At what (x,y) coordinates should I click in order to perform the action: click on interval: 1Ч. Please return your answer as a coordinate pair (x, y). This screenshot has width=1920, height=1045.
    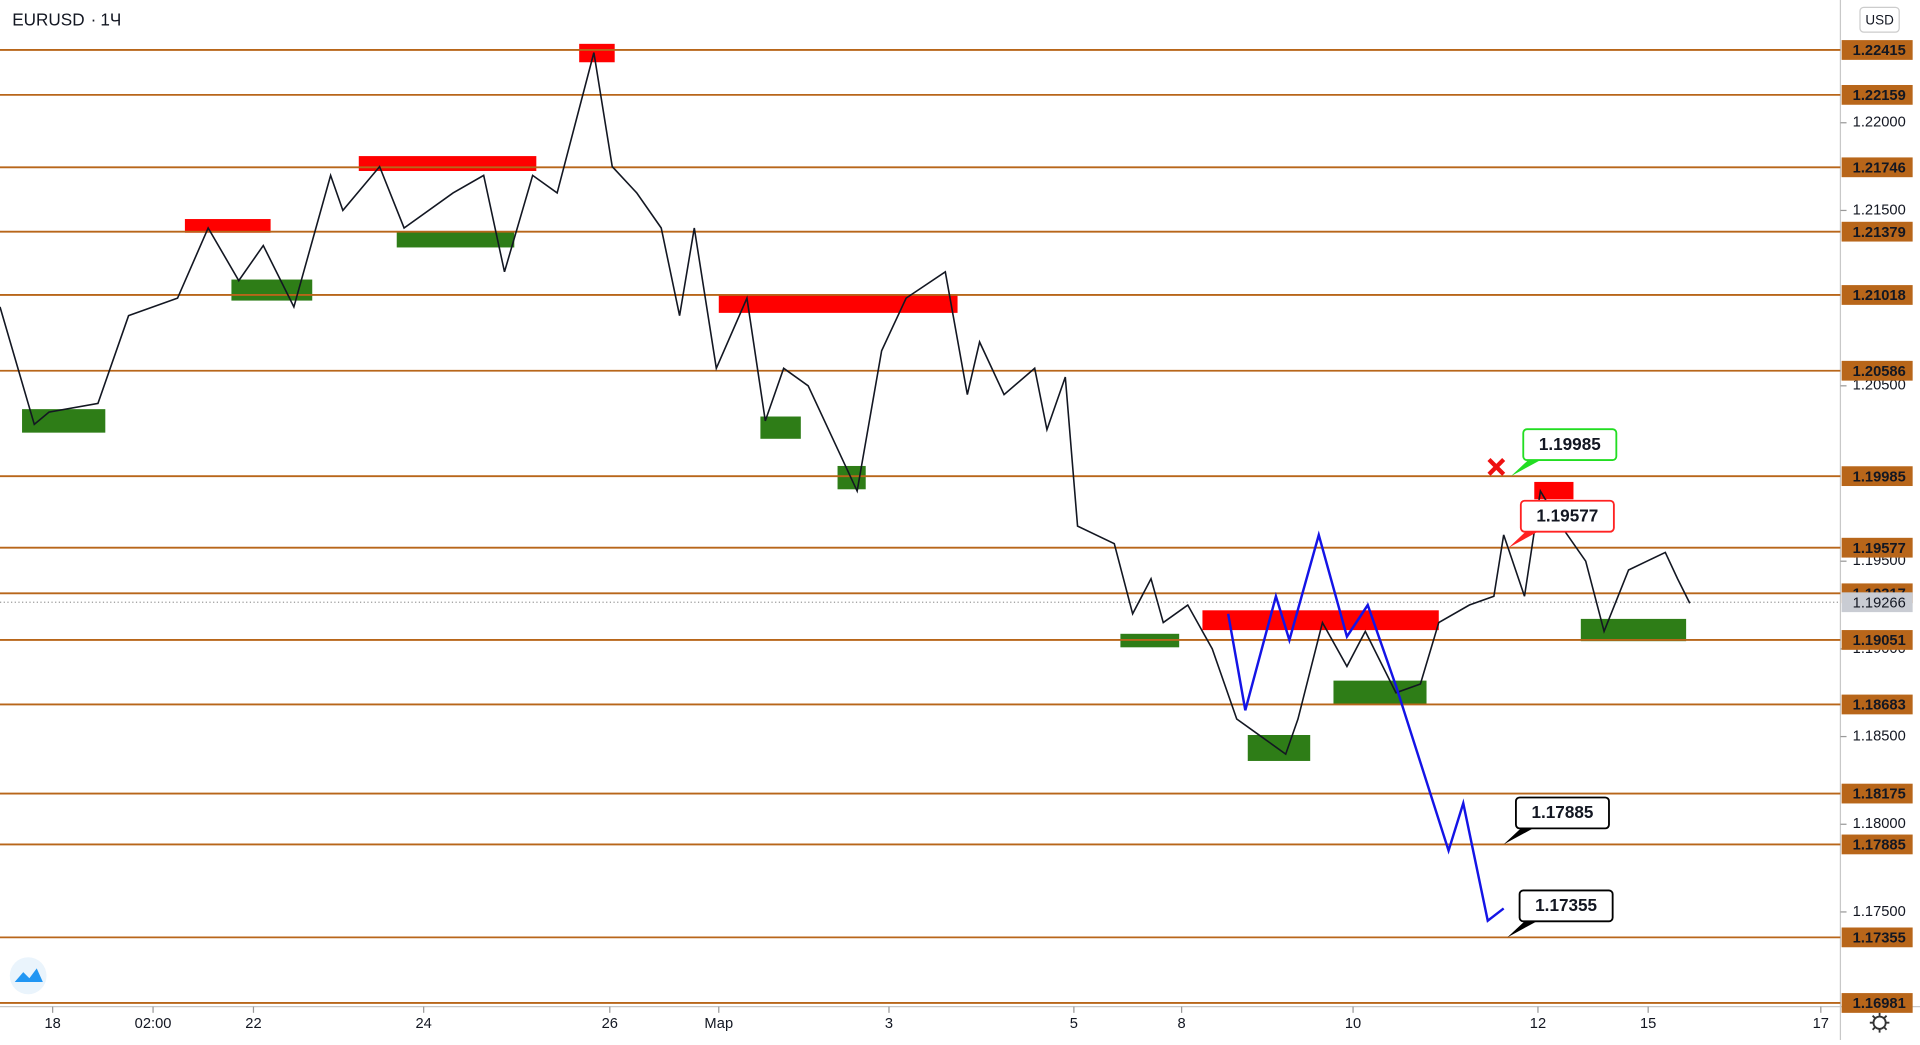
    Looking at the image, I should click on (110, 19).